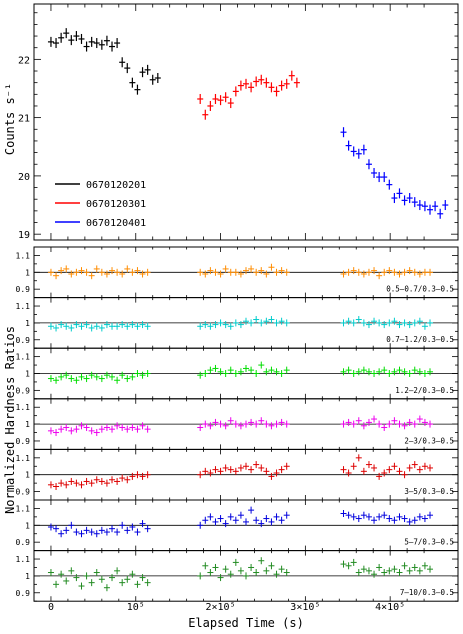  Describe the element at coordinates (237, 323) in the screenshot. I see `ratio-panel: 0.9 1 1.1 0.7–1.2/0.3–0.5` at that location.